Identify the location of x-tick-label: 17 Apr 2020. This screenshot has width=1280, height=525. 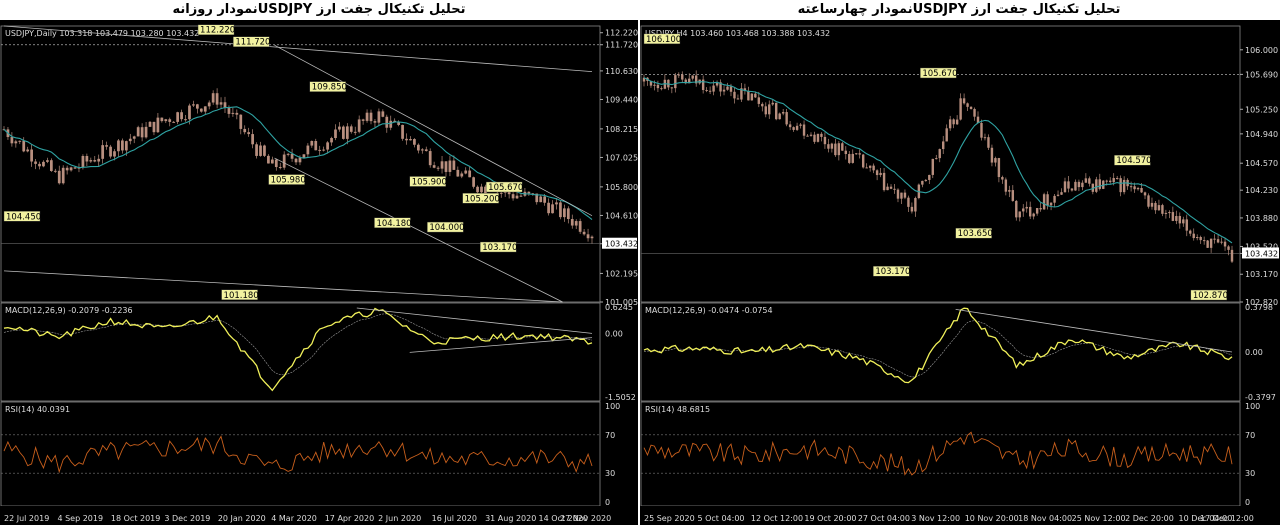
(349, 518).